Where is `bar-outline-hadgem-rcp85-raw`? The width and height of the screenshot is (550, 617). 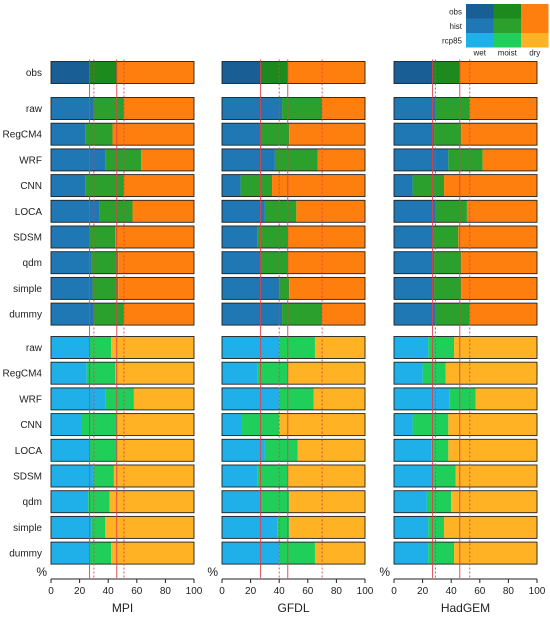
bar-outline-hadgem-rcp85-raw is located at coordinates (465, 347).